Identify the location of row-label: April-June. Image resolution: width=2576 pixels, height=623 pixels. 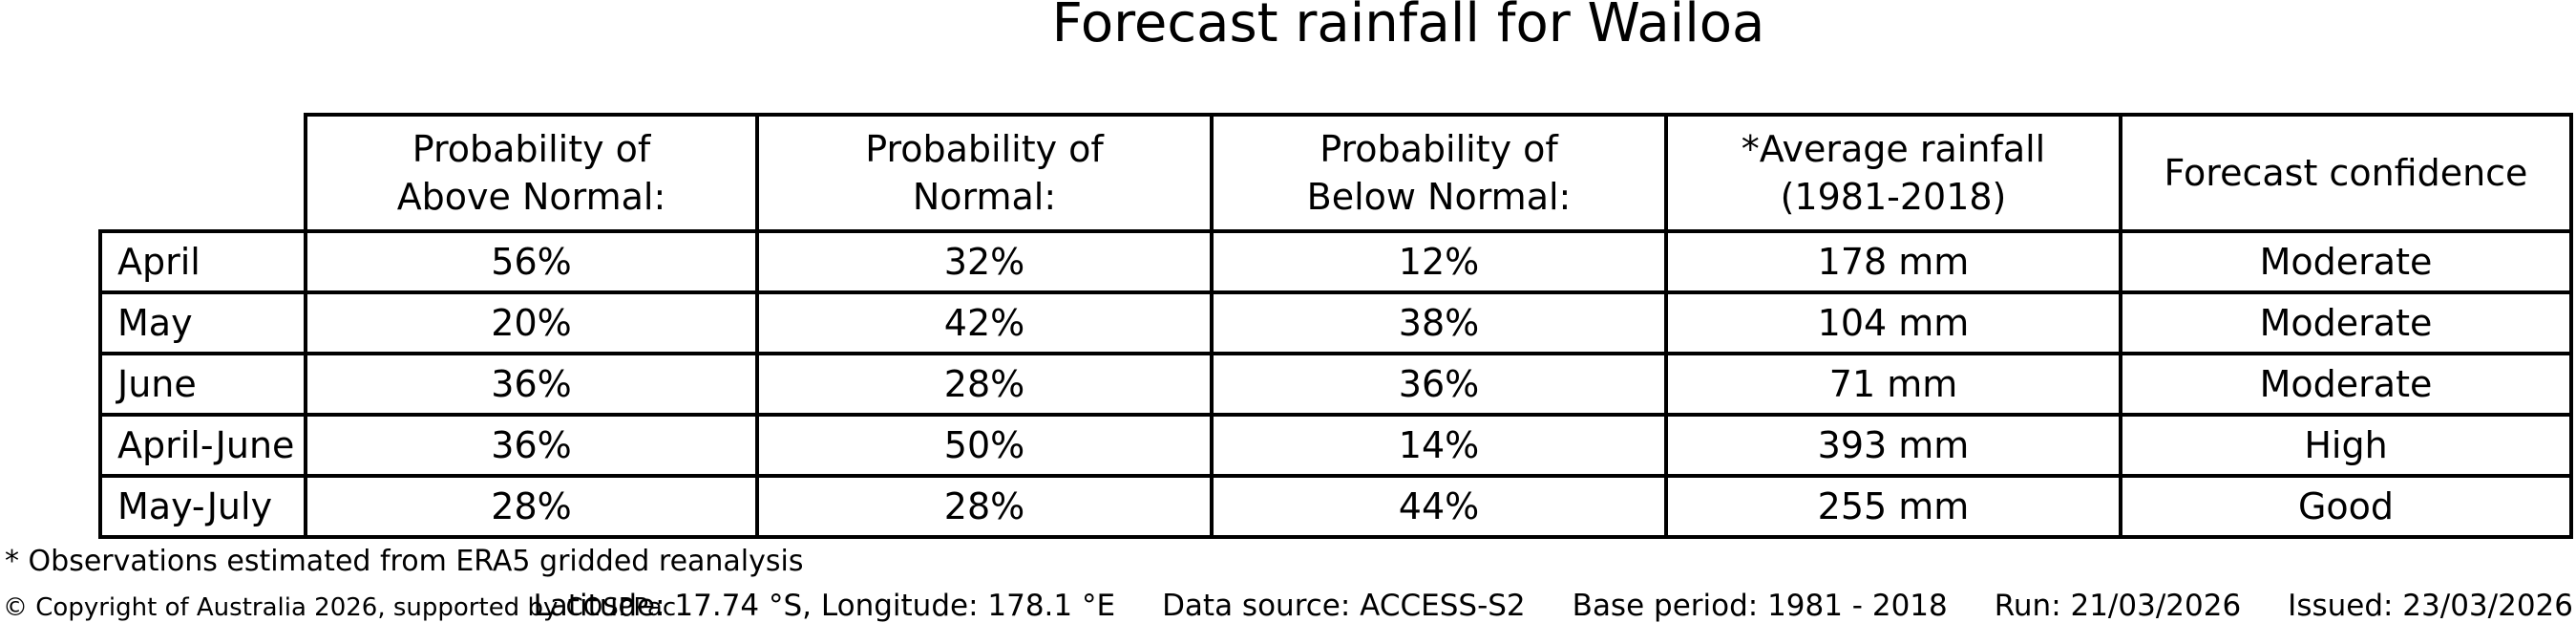
(202, 445).